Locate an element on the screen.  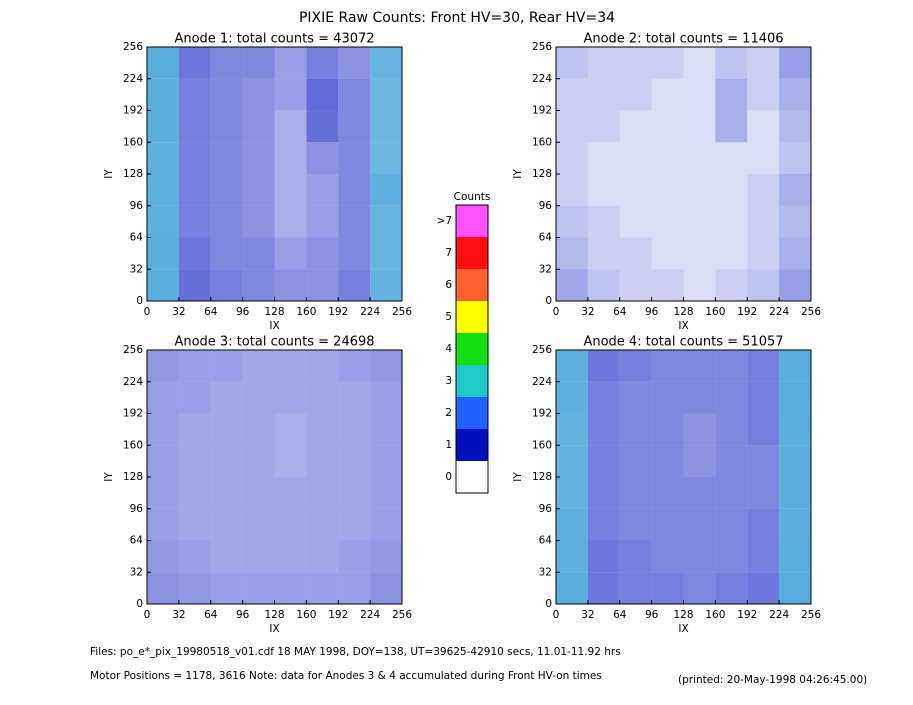
x-tick-label: 256 is located at coordinates (811, 312).